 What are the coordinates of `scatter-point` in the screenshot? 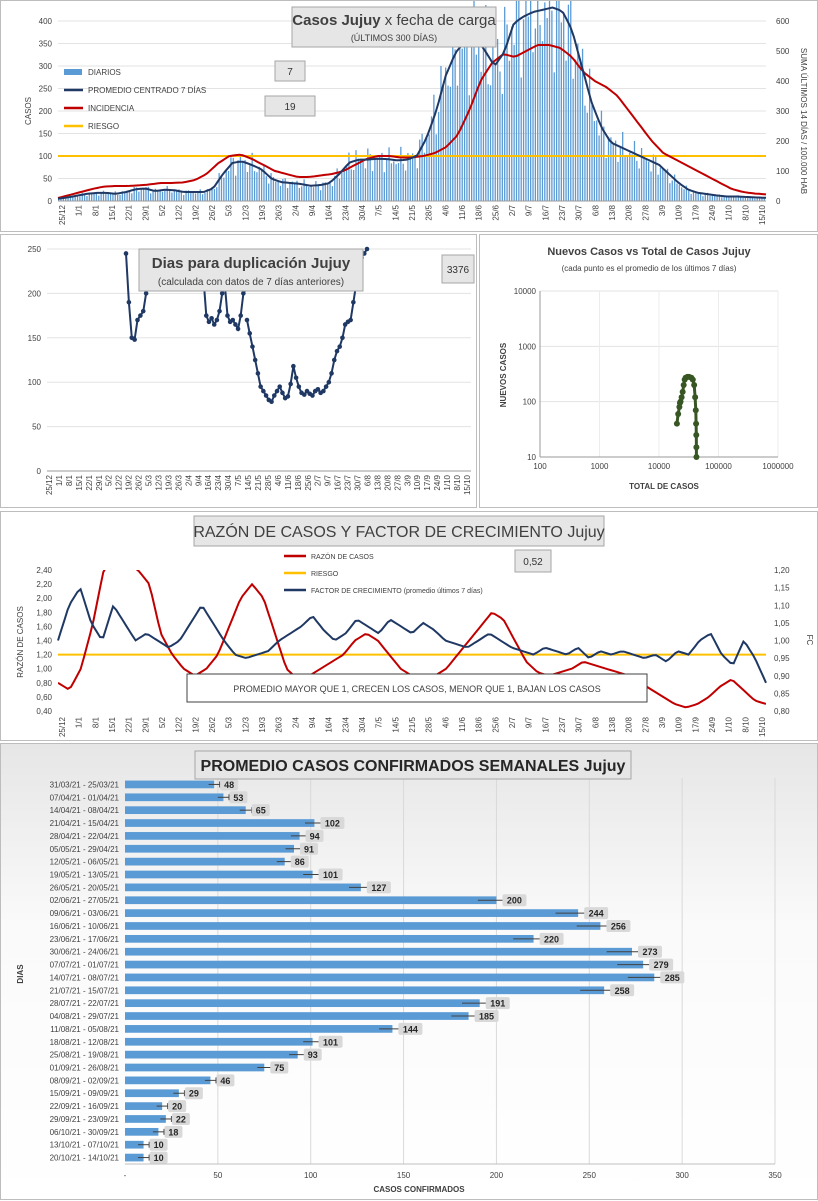 It's located at (678, 413).